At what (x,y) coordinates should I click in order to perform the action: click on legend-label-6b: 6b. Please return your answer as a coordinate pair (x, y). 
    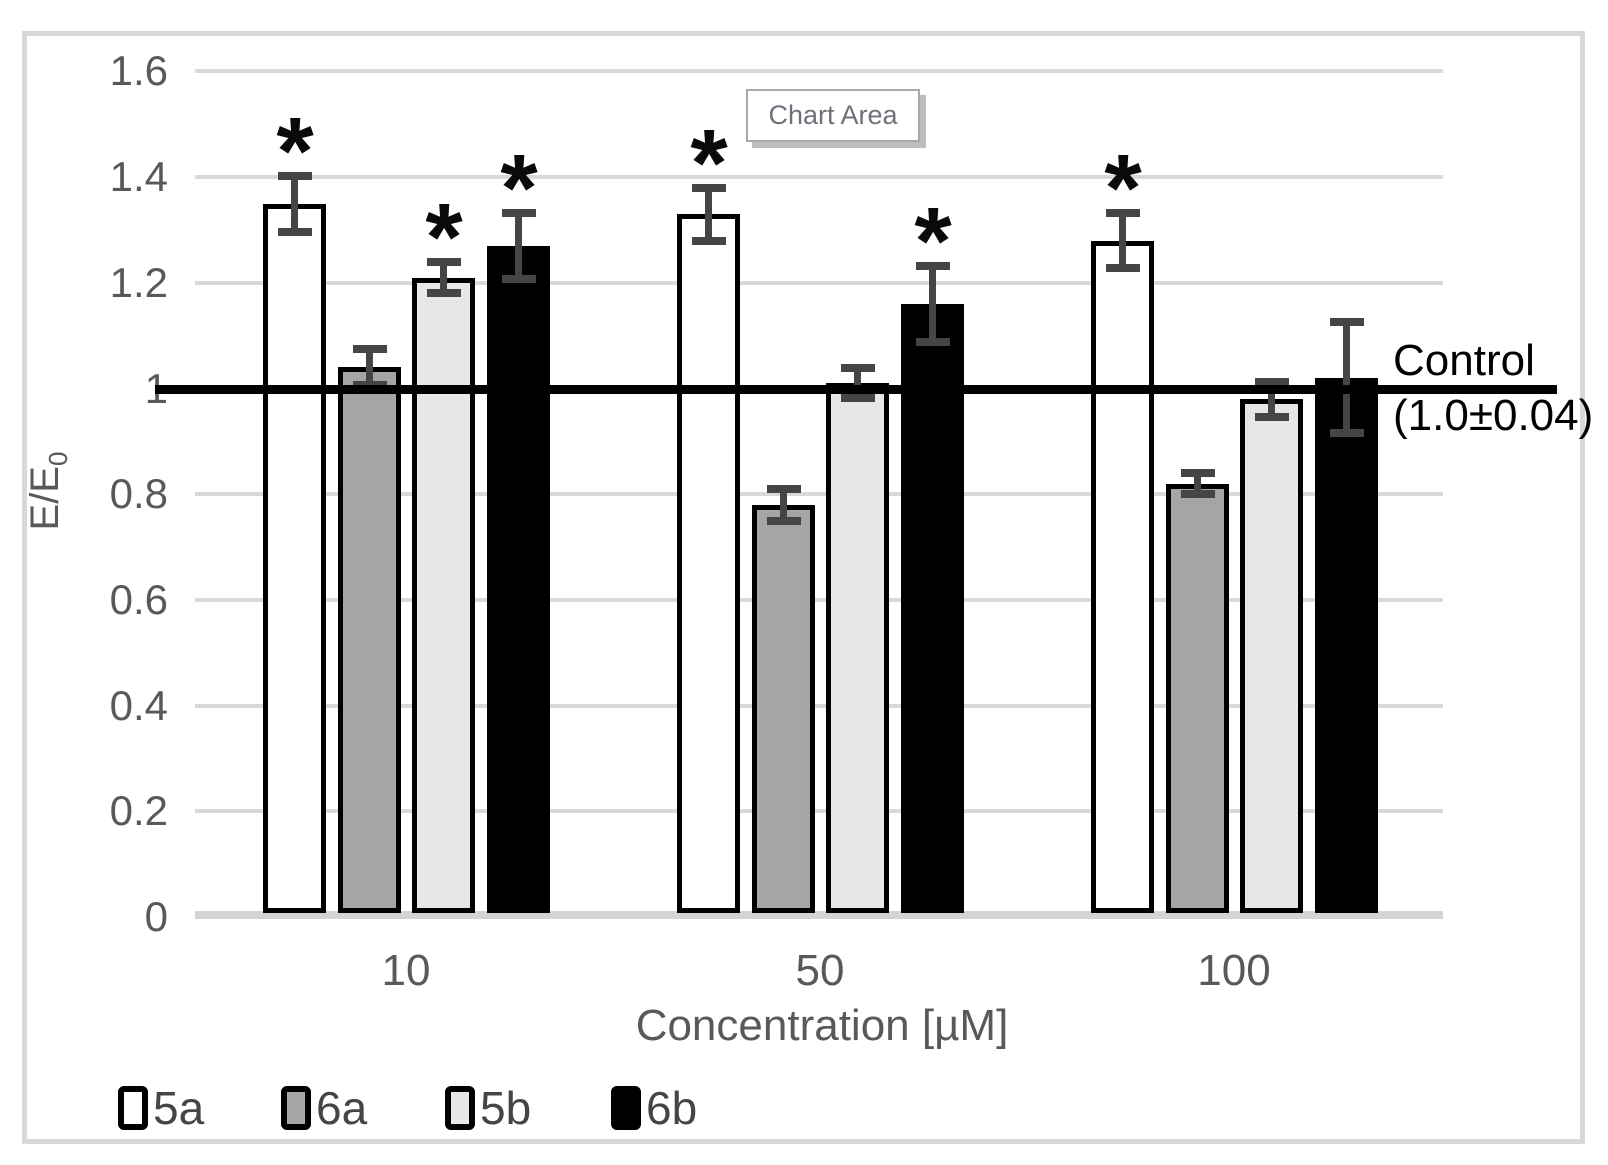
    Looking at the image, I should click on (672, 1108).